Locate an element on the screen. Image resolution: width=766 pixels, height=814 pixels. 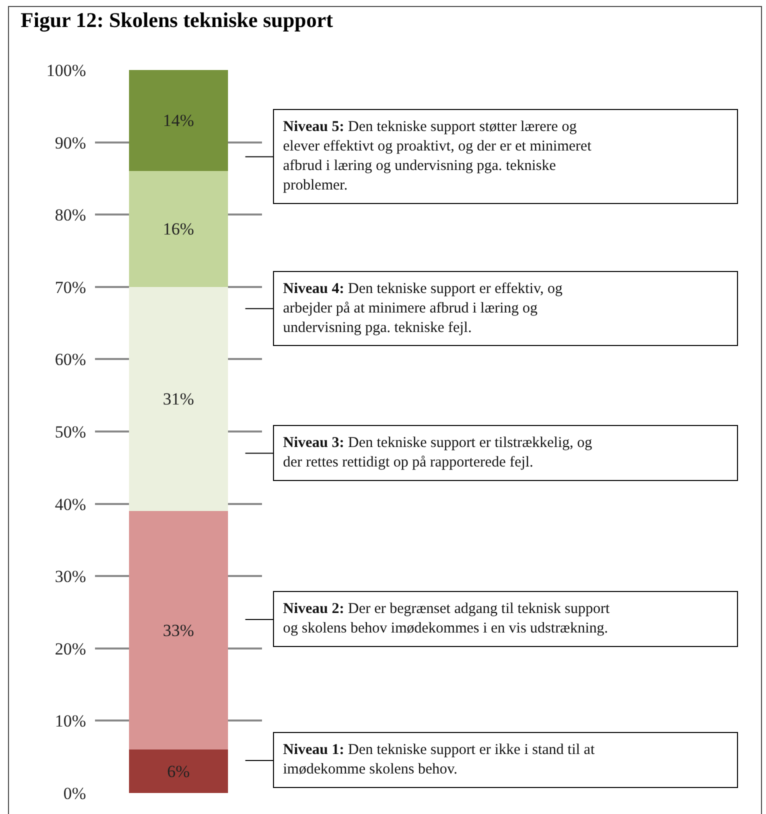
y-tick-label: 70% is located at coordinates (70, 287).